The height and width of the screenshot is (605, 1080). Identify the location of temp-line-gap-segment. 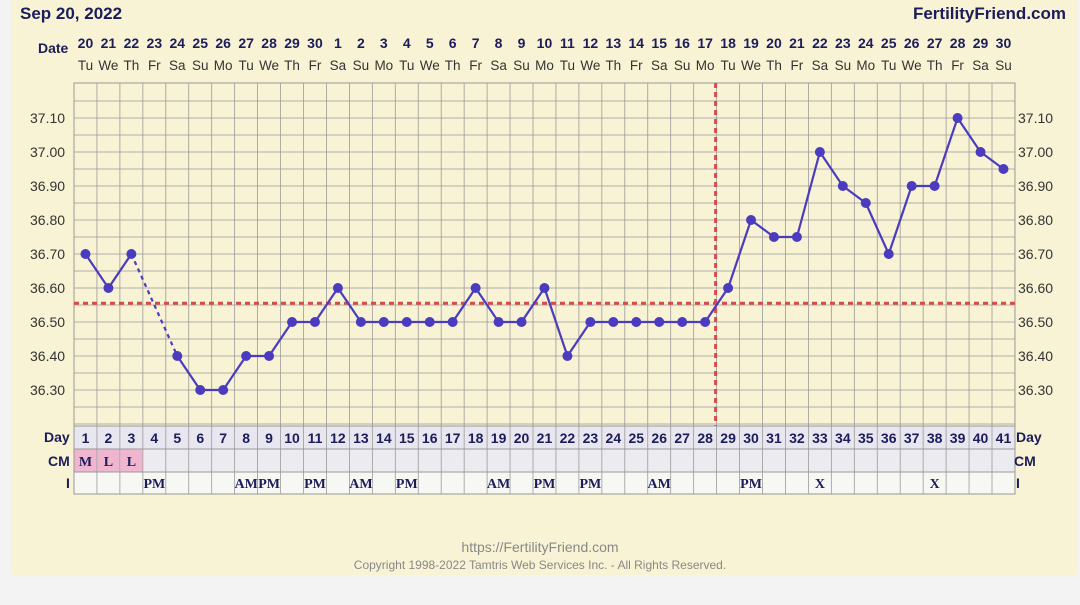
(154, 305).